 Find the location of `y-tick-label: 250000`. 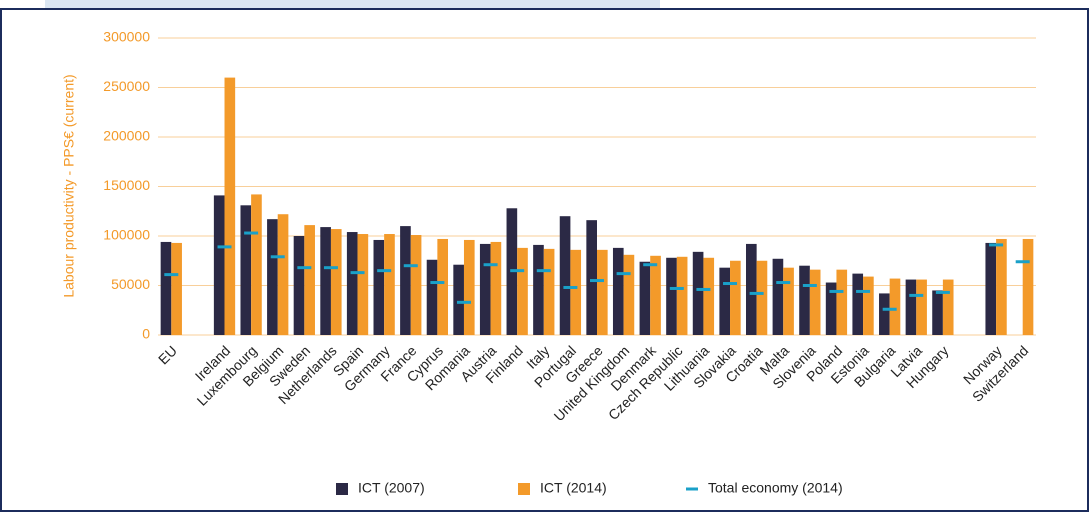

y-tick-label: 250000 is located at coordinates (126, 86).